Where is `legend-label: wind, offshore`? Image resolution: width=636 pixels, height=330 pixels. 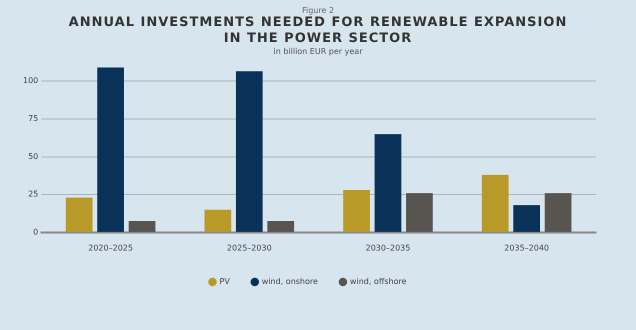
legend-label: wind, offshore is located at coordinates (378, 281).